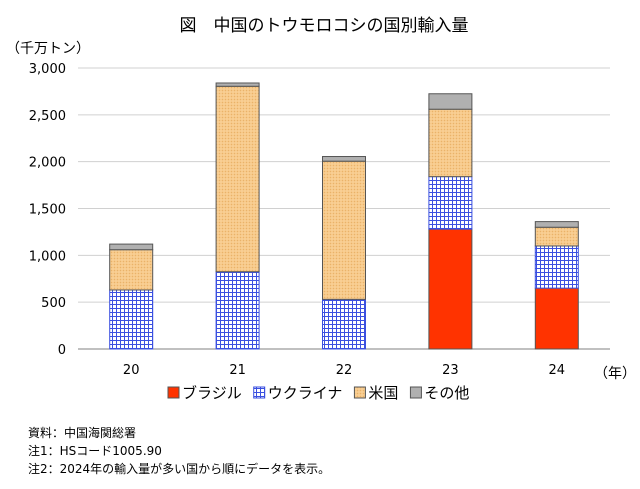 The image size is (640, 489). I want to click on source-note: 資料：中国海関総署, so click(82, 433).